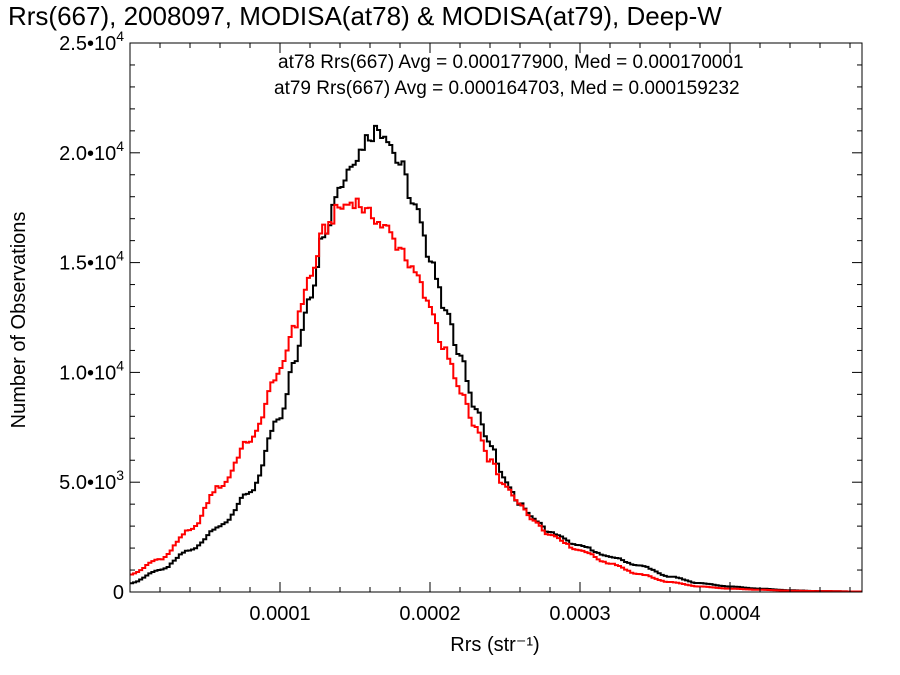  What do you see at coordinates (91, 480) in the screenshot?
I see `y-tick-label: 5.0•103` at bounding box center [91, 480].